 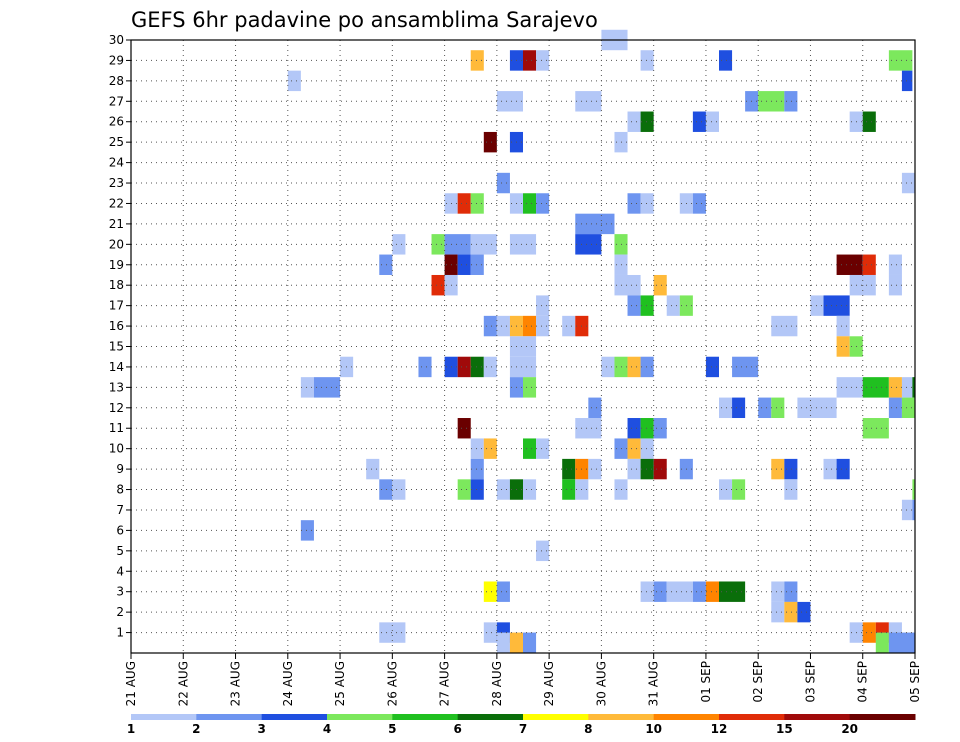 I want to click on y-tick-label: 23, so click(x=116, y=183).